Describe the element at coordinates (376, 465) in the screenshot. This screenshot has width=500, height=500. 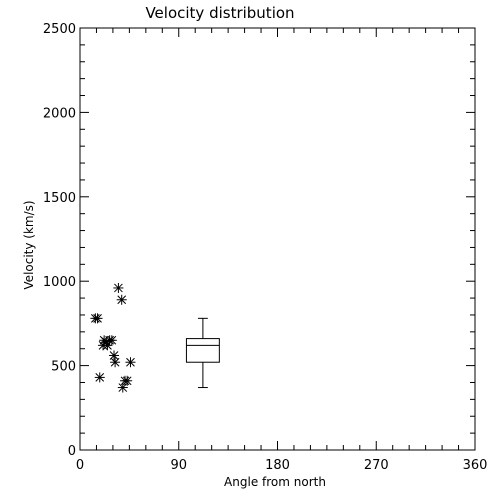
I see `x-tick-label: 270` at that location.